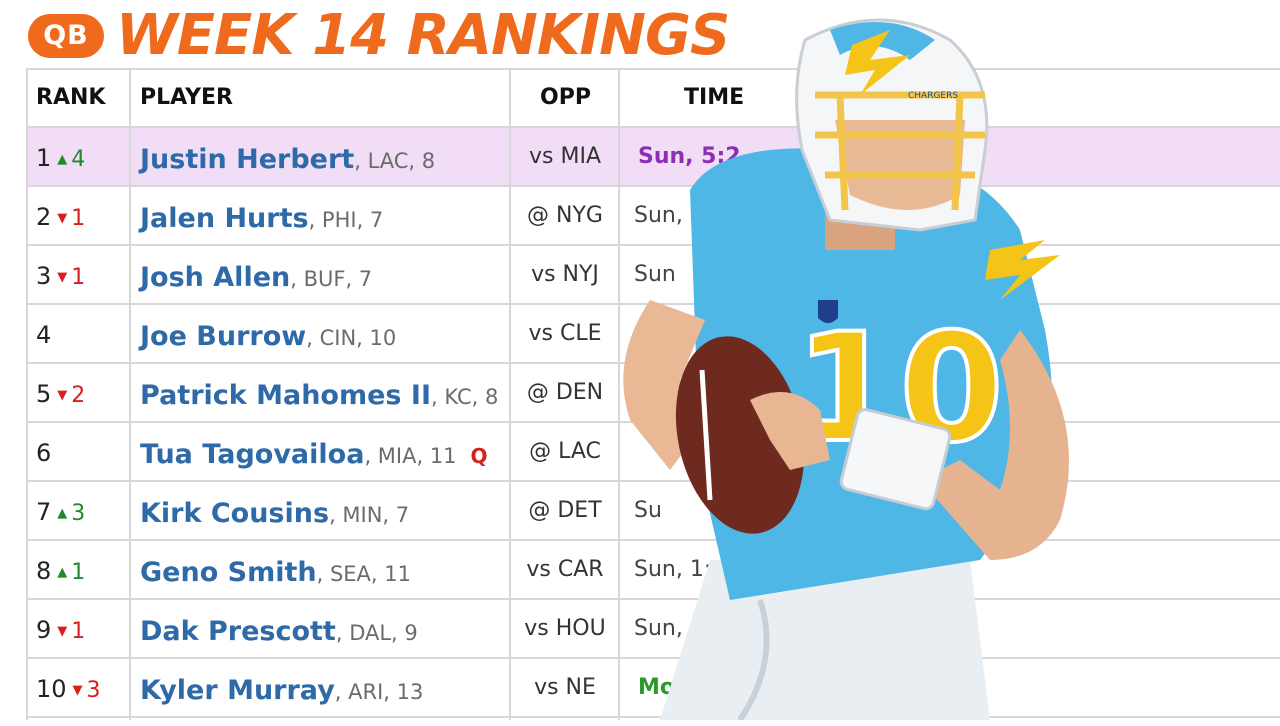 Image resolution: width=1280 pixels, height=726 pixels. I want to click on rank-cell: 8 ▲ 1, so click(60, 569).